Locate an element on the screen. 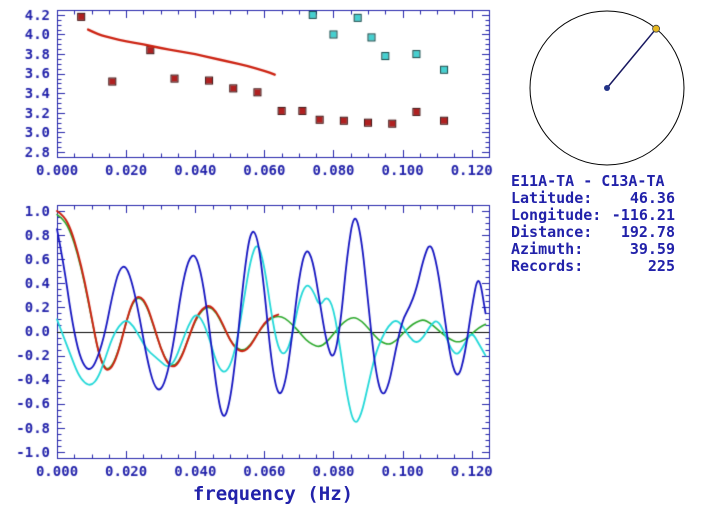  azimuth-value: 39.59 is located at coordinates (652, 249).